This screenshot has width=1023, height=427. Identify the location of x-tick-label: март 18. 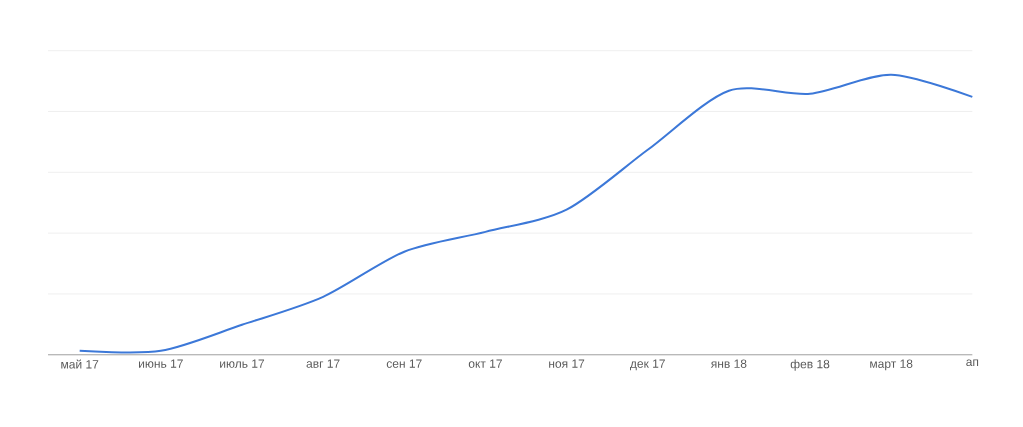
(891, 365).